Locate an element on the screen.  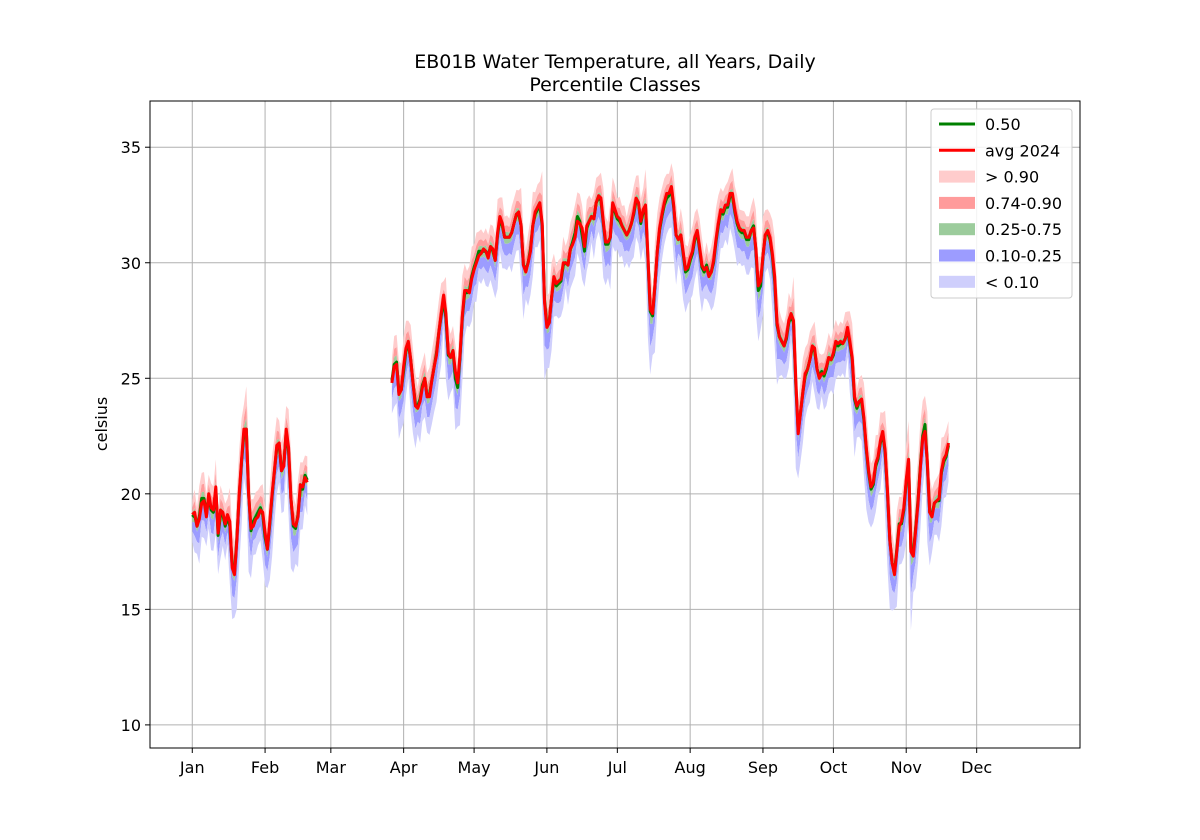
x-tick-label: Jul is located at coordinates (617, 767).